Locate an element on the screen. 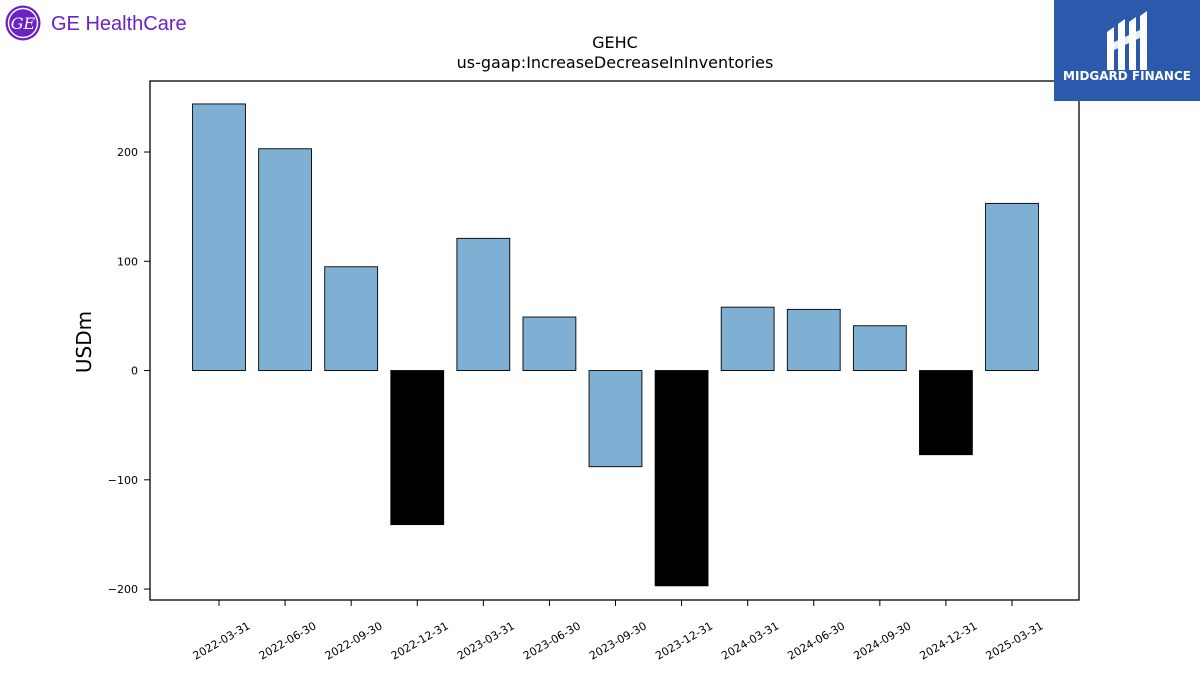 This screenshot has width=1200, height=675. y-tick-label: 0 is located at coordinates (134, 371).